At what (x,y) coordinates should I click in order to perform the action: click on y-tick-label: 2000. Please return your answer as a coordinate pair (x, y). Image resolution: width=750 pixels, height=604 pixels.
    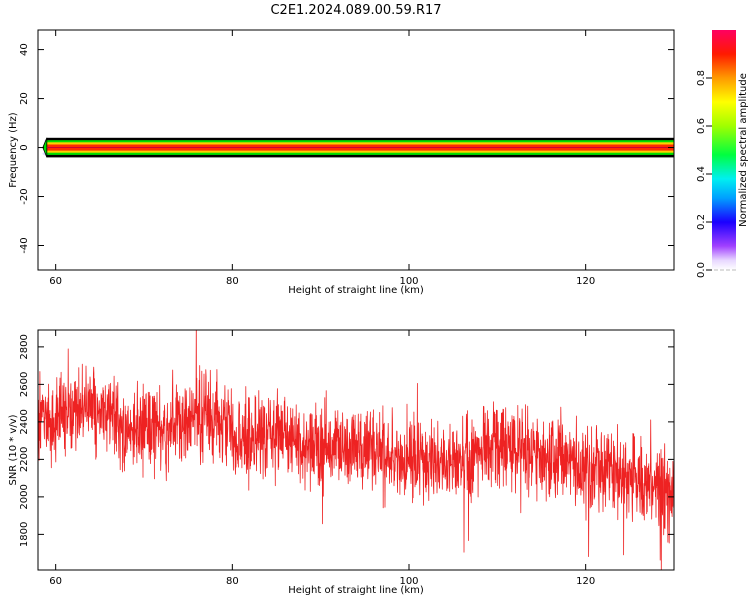
    Looking at the image, I should click on (24, 496).